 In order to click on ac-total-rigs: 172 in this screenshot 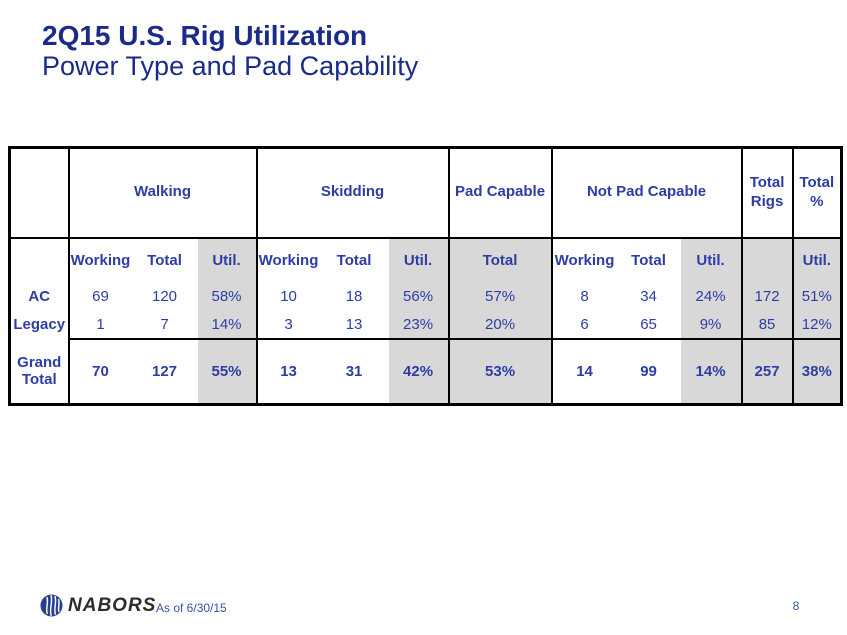, I will do `click(766, 296)`.